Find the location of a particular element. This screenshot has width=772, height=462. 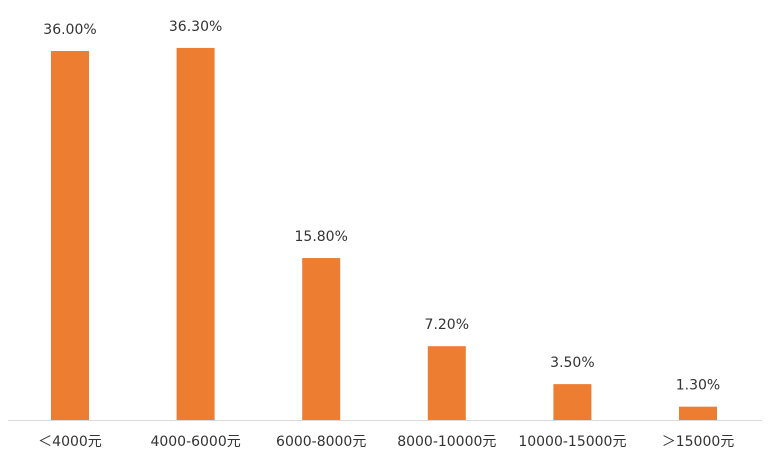

data-label: 15.80% is located at coordinates (321, 237).